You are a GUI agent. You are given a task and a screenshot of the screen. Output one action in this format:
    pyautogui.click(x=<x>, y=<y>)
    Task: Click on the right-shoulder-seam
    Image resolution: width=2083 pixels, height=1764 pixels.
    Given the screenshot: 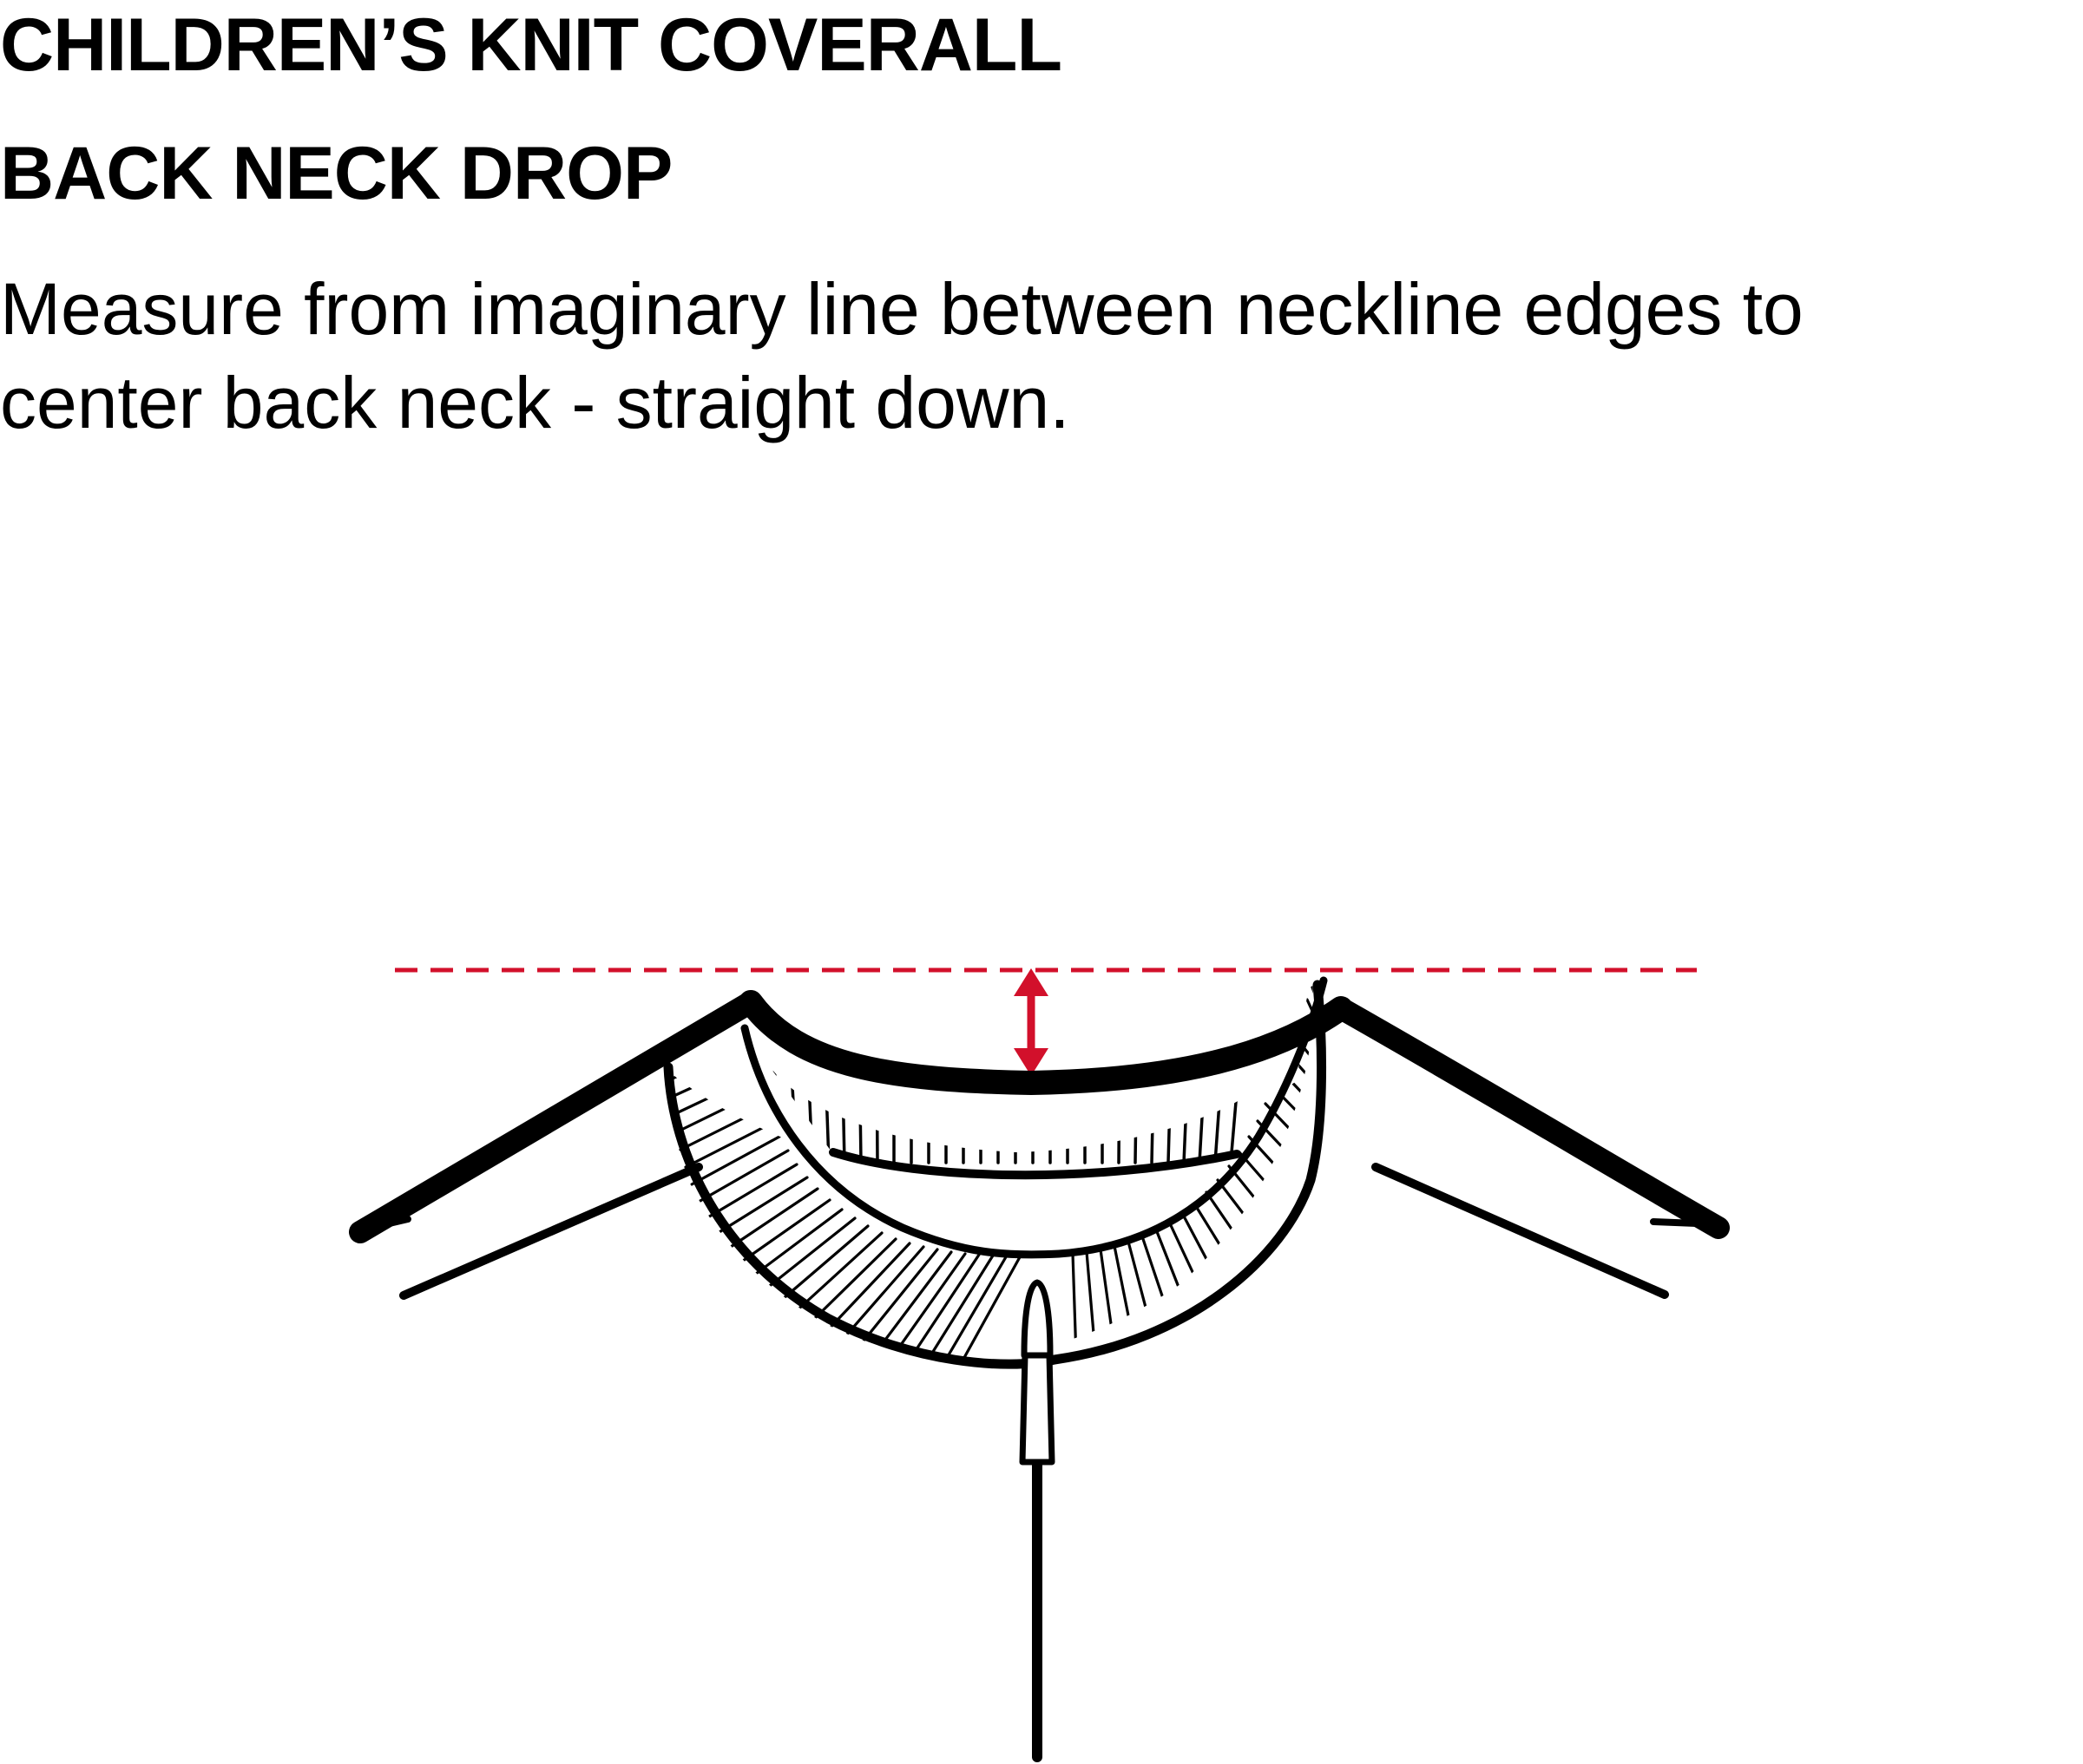 What is the action you would take?
    pyautogui.click(x=1530, y=1118)
    